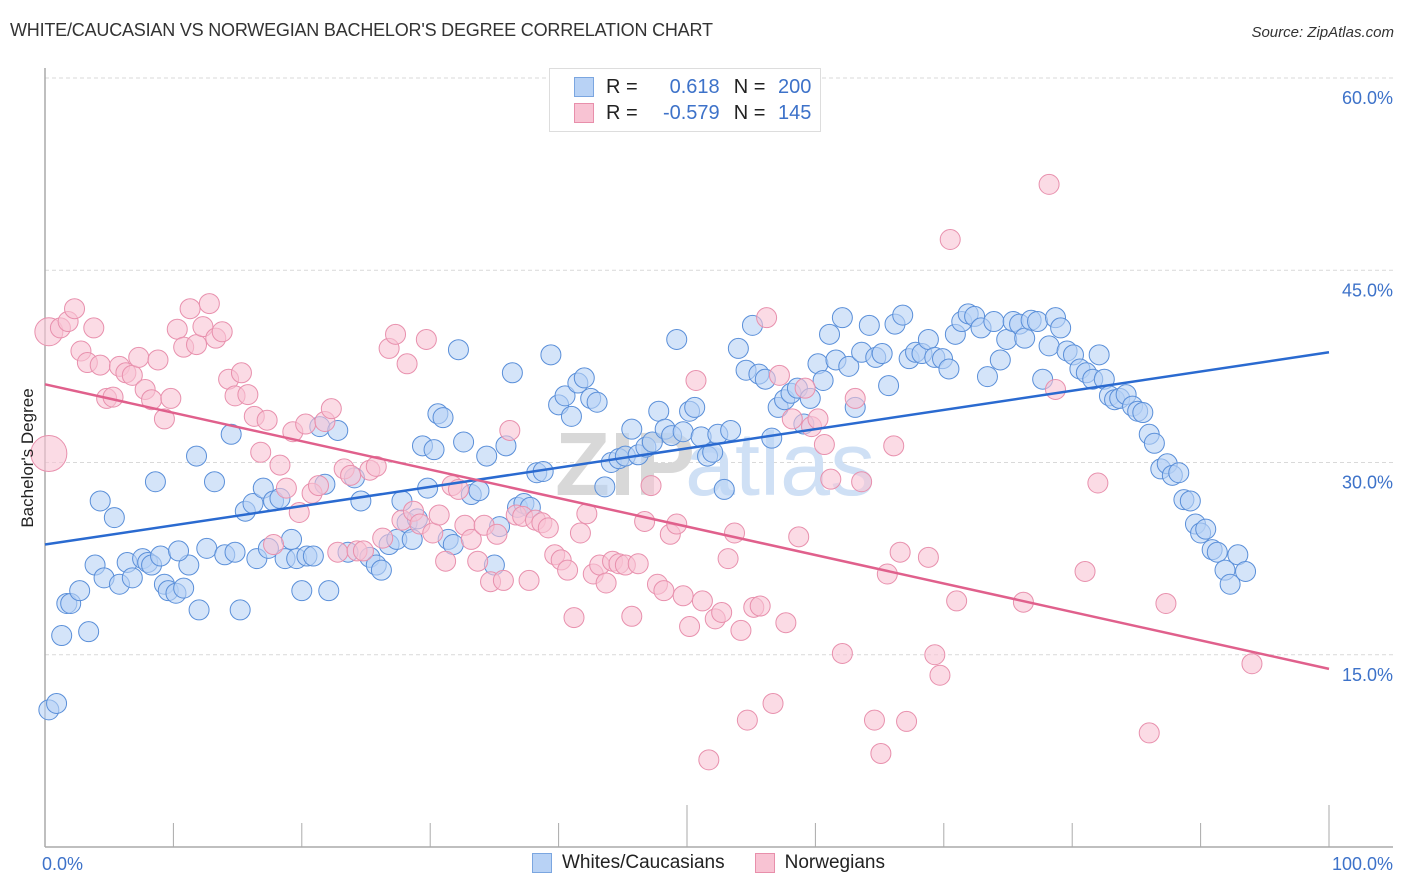 The image size is (1406, 892). Describe the element at coordinates (1367, 98) in the screenshot. I see `y-tick-label: 60.0%` at that location.